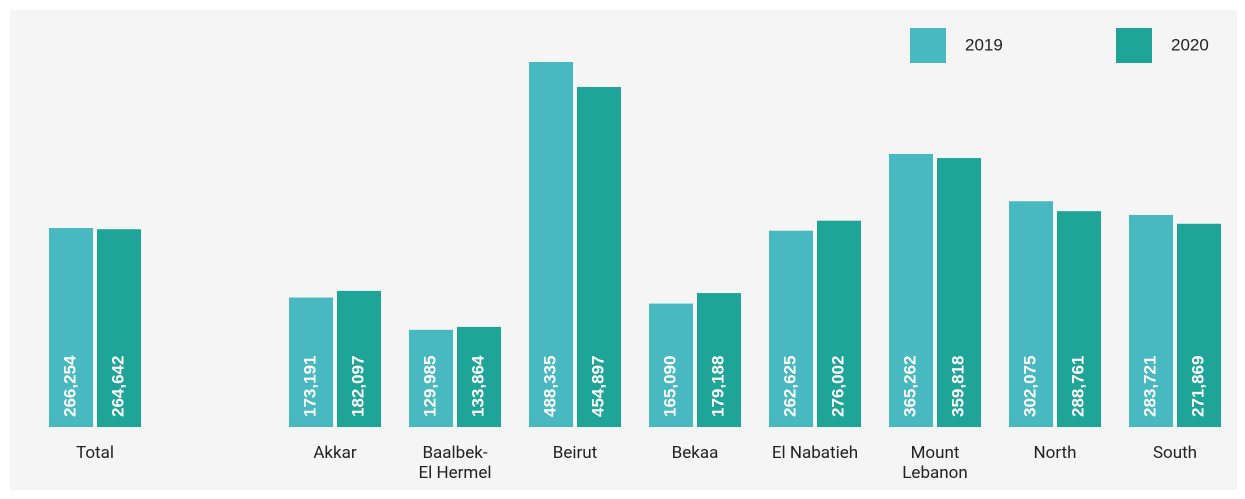  Describe the element at coordinates (1077, 386) in the screenshot. I see `value-label: 288,761` at that location.